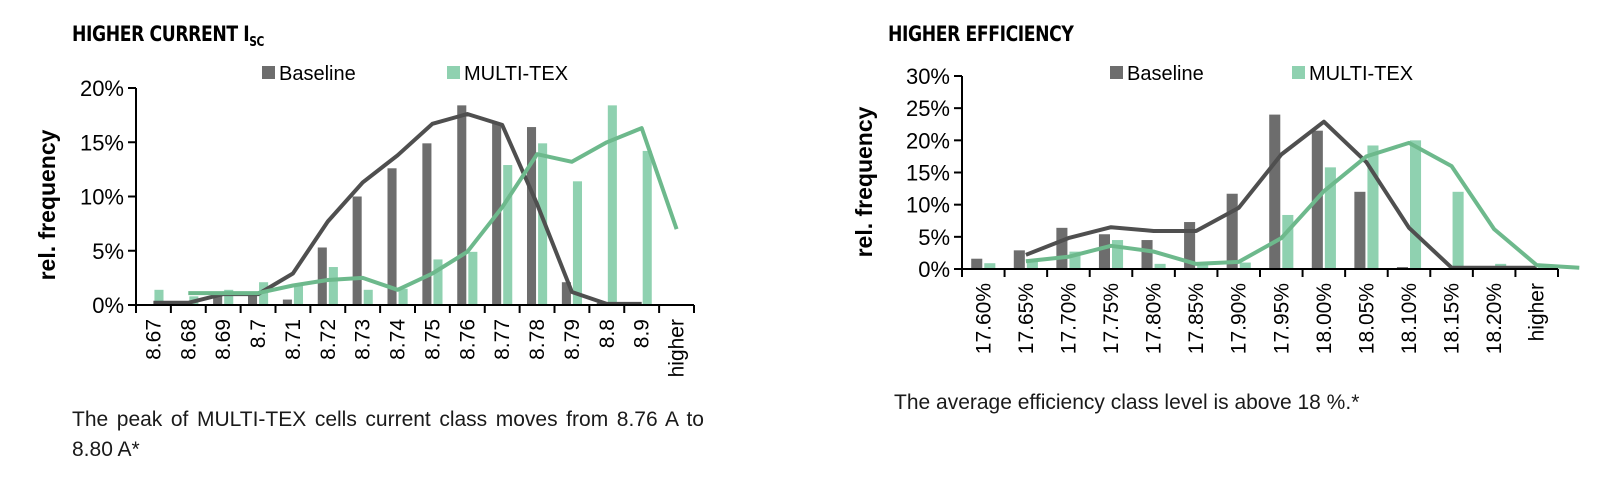 The height and width of the screenshot is (487, 1600). What do you see at coordinates (1068, 318) in the screenshot?
I see `x-tick-label: 17.70%` at bounding box center [1068, 318].